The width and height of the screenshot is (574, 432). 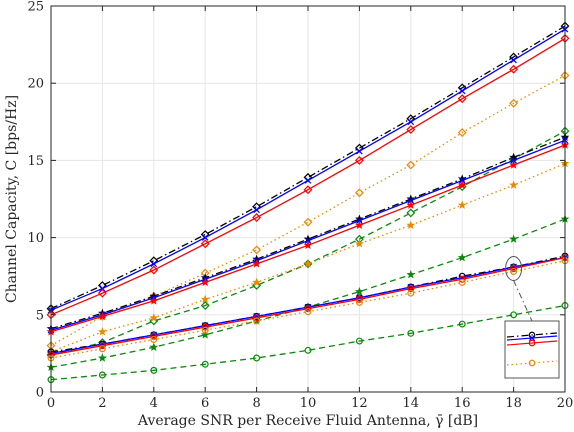 What do you see at coordinates (51, 403) in the screenshot?
I see `x-tick-label: 0` at bounding box center [51, 403].